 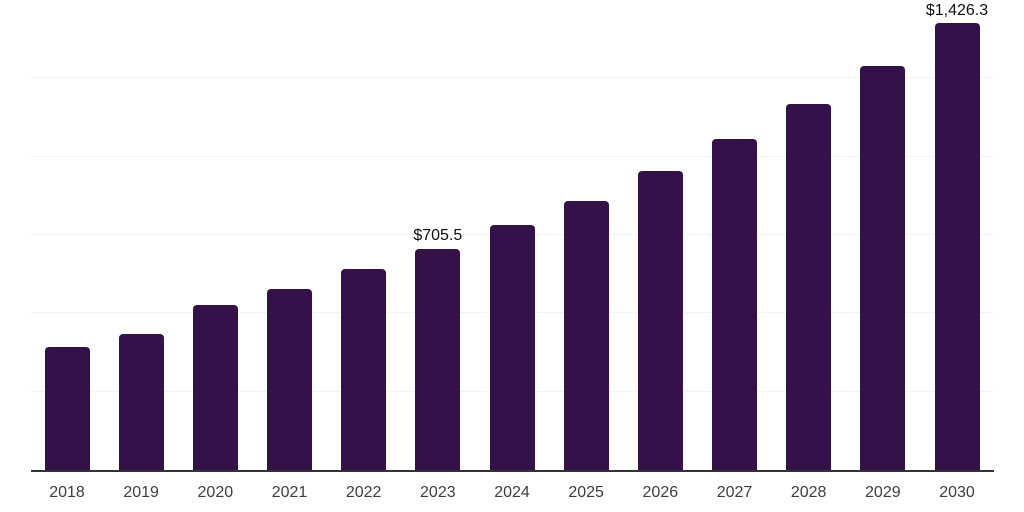 I want to click on x-tick-2020: 2020, so click(x=215, y=492).